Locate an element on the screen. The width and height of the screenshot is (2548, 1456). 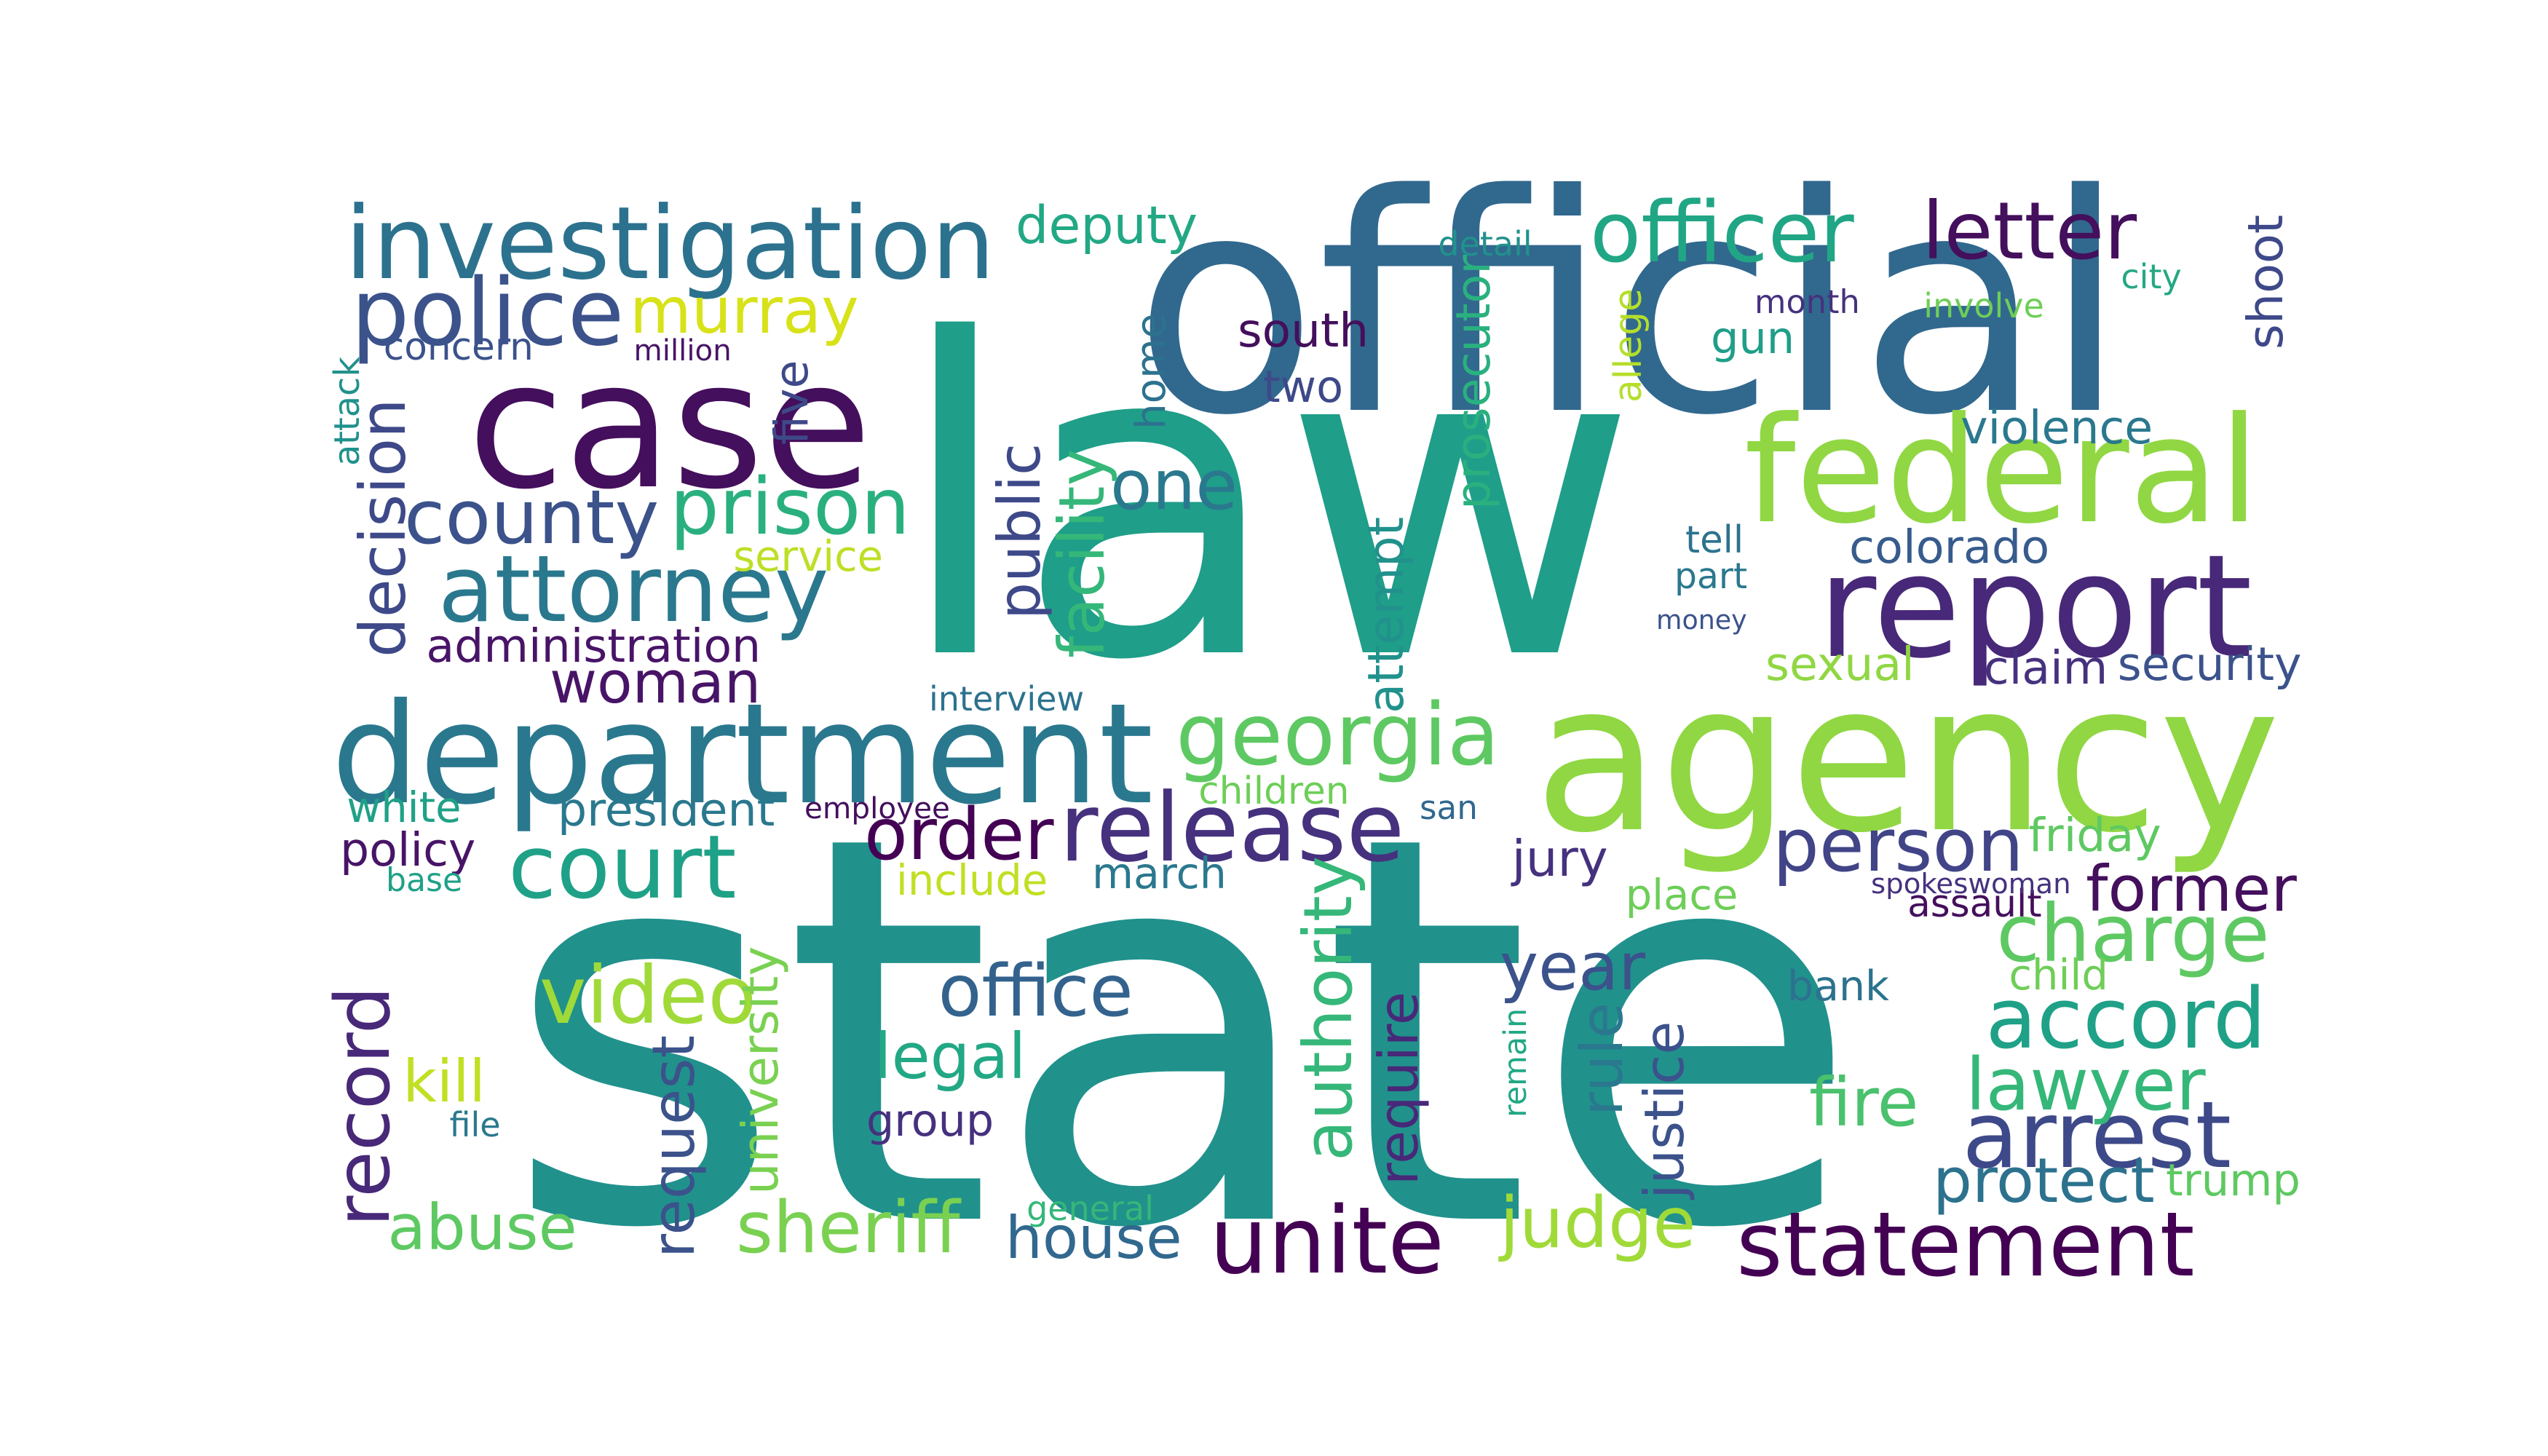
word-sheriff: sheriff is located at coordinates (848, 1228).